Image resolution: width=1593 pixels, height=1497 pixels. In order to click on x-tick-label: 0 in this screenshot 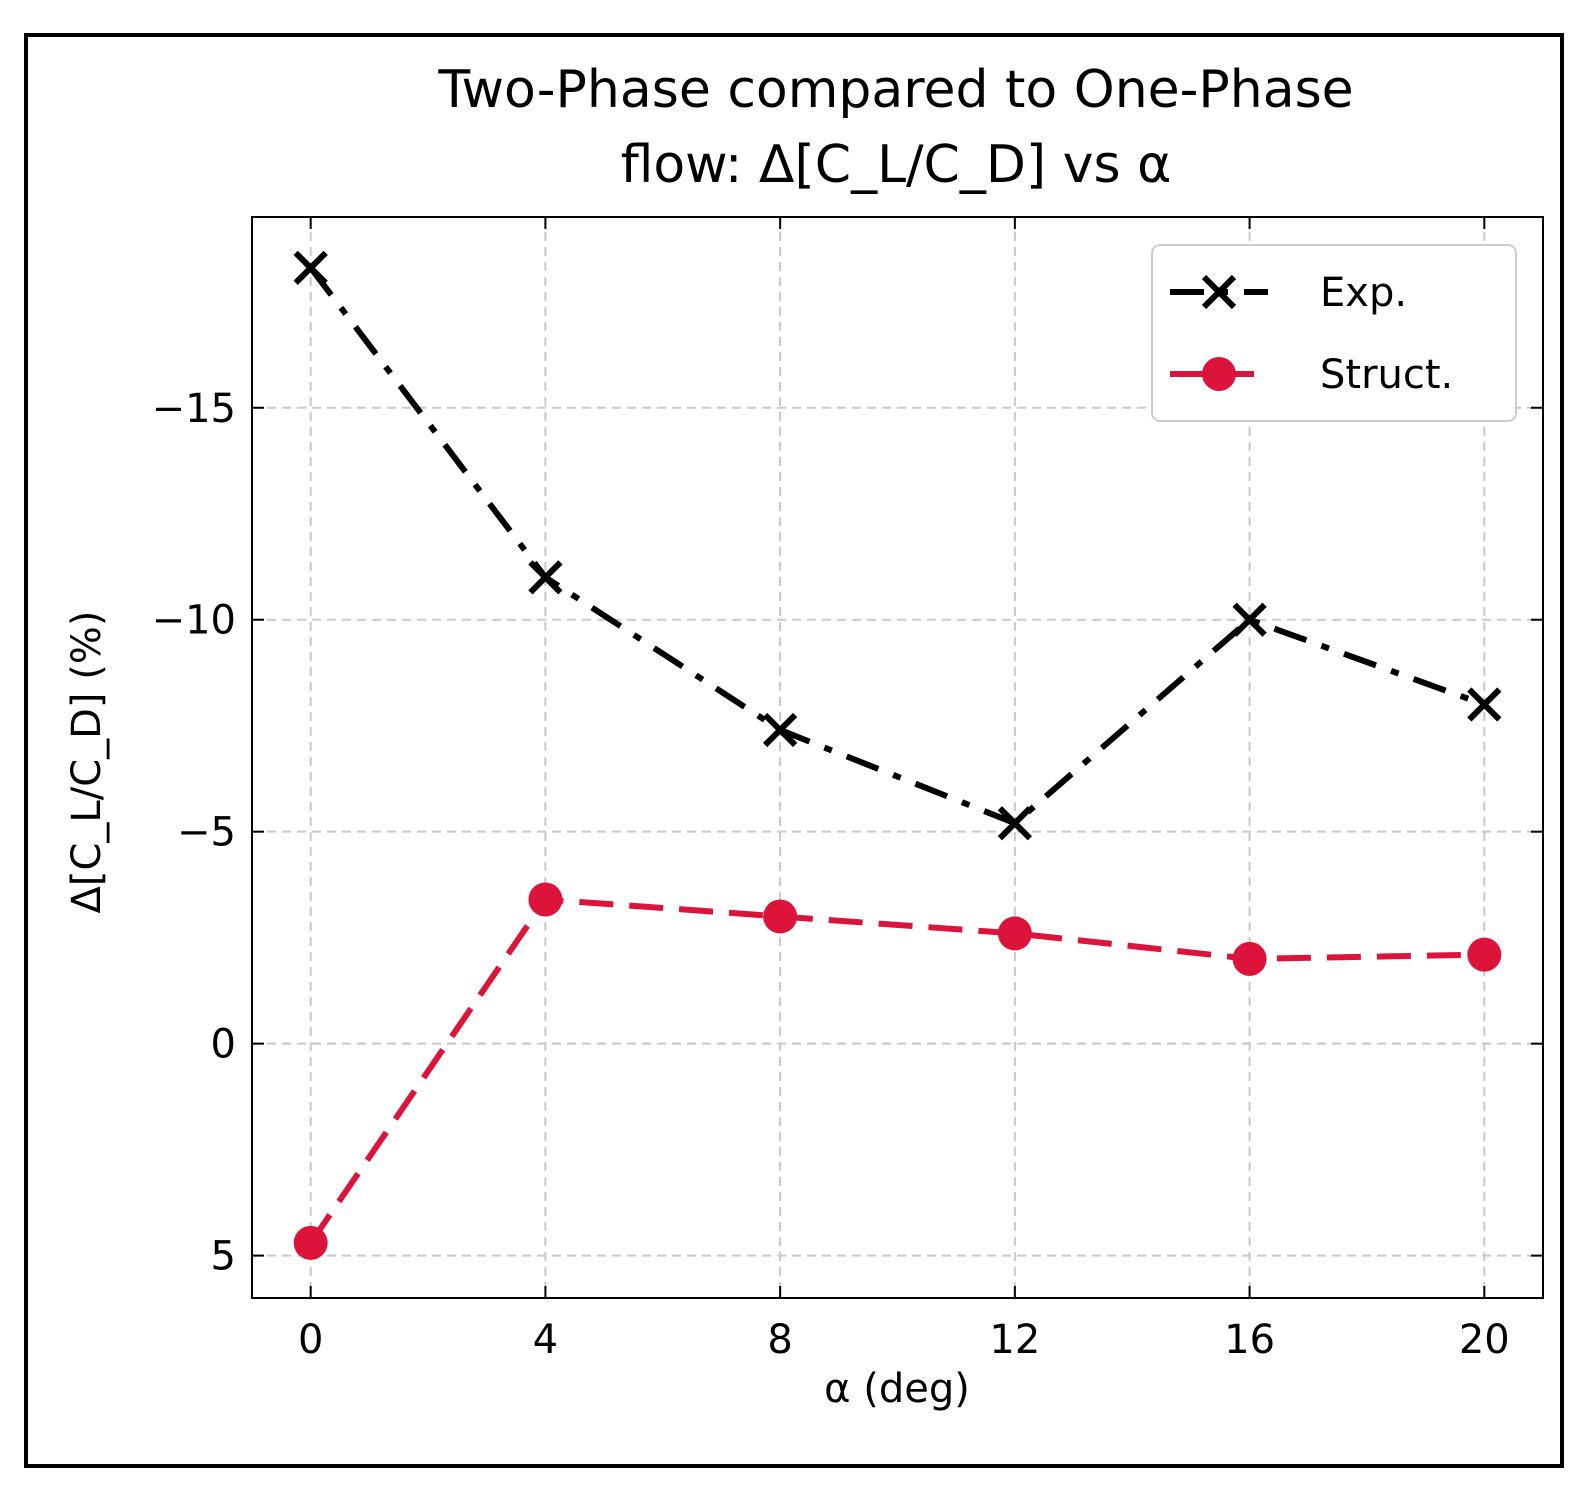, I will do `click(310, 1340)`.